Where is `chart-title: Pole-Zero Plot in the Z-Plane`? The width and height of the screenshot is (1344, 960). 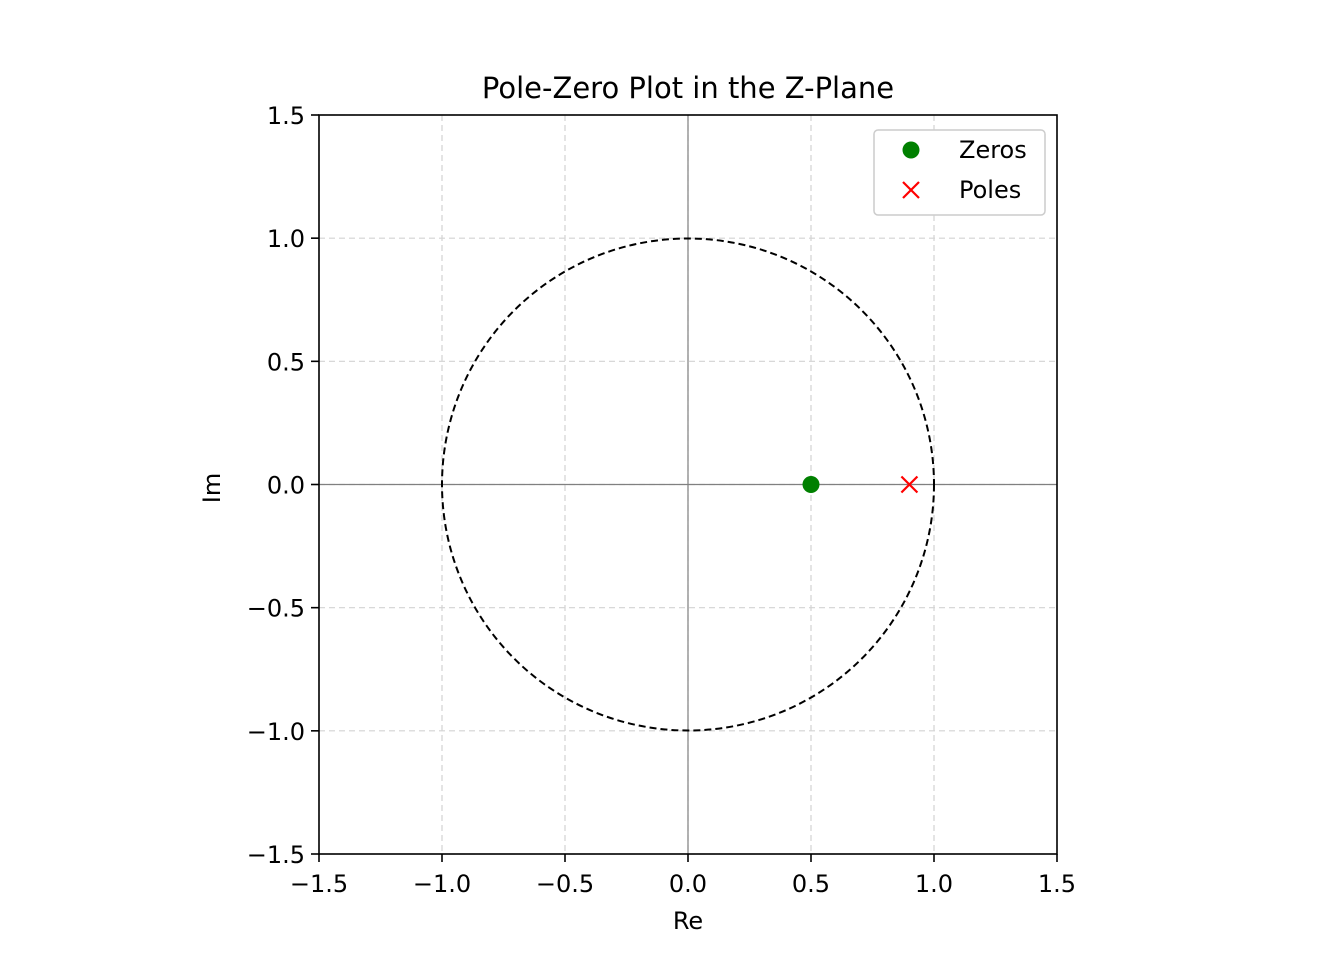
chart-title: Pole-Zero Plot in the Z-Plane is located at coordinates (688, 88).